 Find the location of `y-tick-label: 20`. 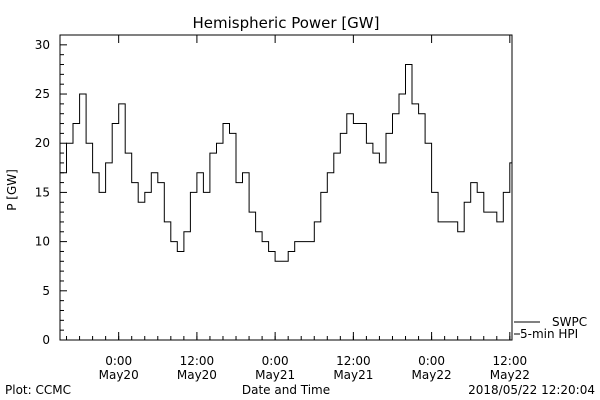

y-tick-label: 20 is located at coordinates (42, 143).